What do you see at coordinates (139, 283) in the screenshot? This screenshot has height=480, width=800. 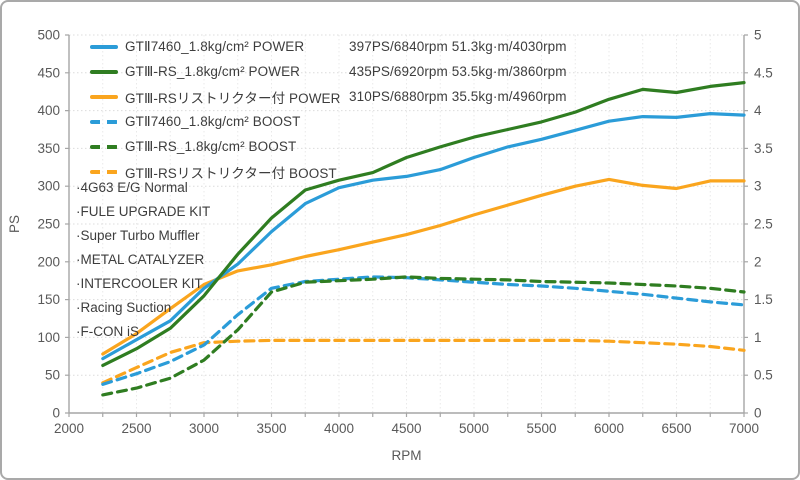 I see `mod-list-item: ·INTERCOOLER KIT` at bounding box center [139, 283].